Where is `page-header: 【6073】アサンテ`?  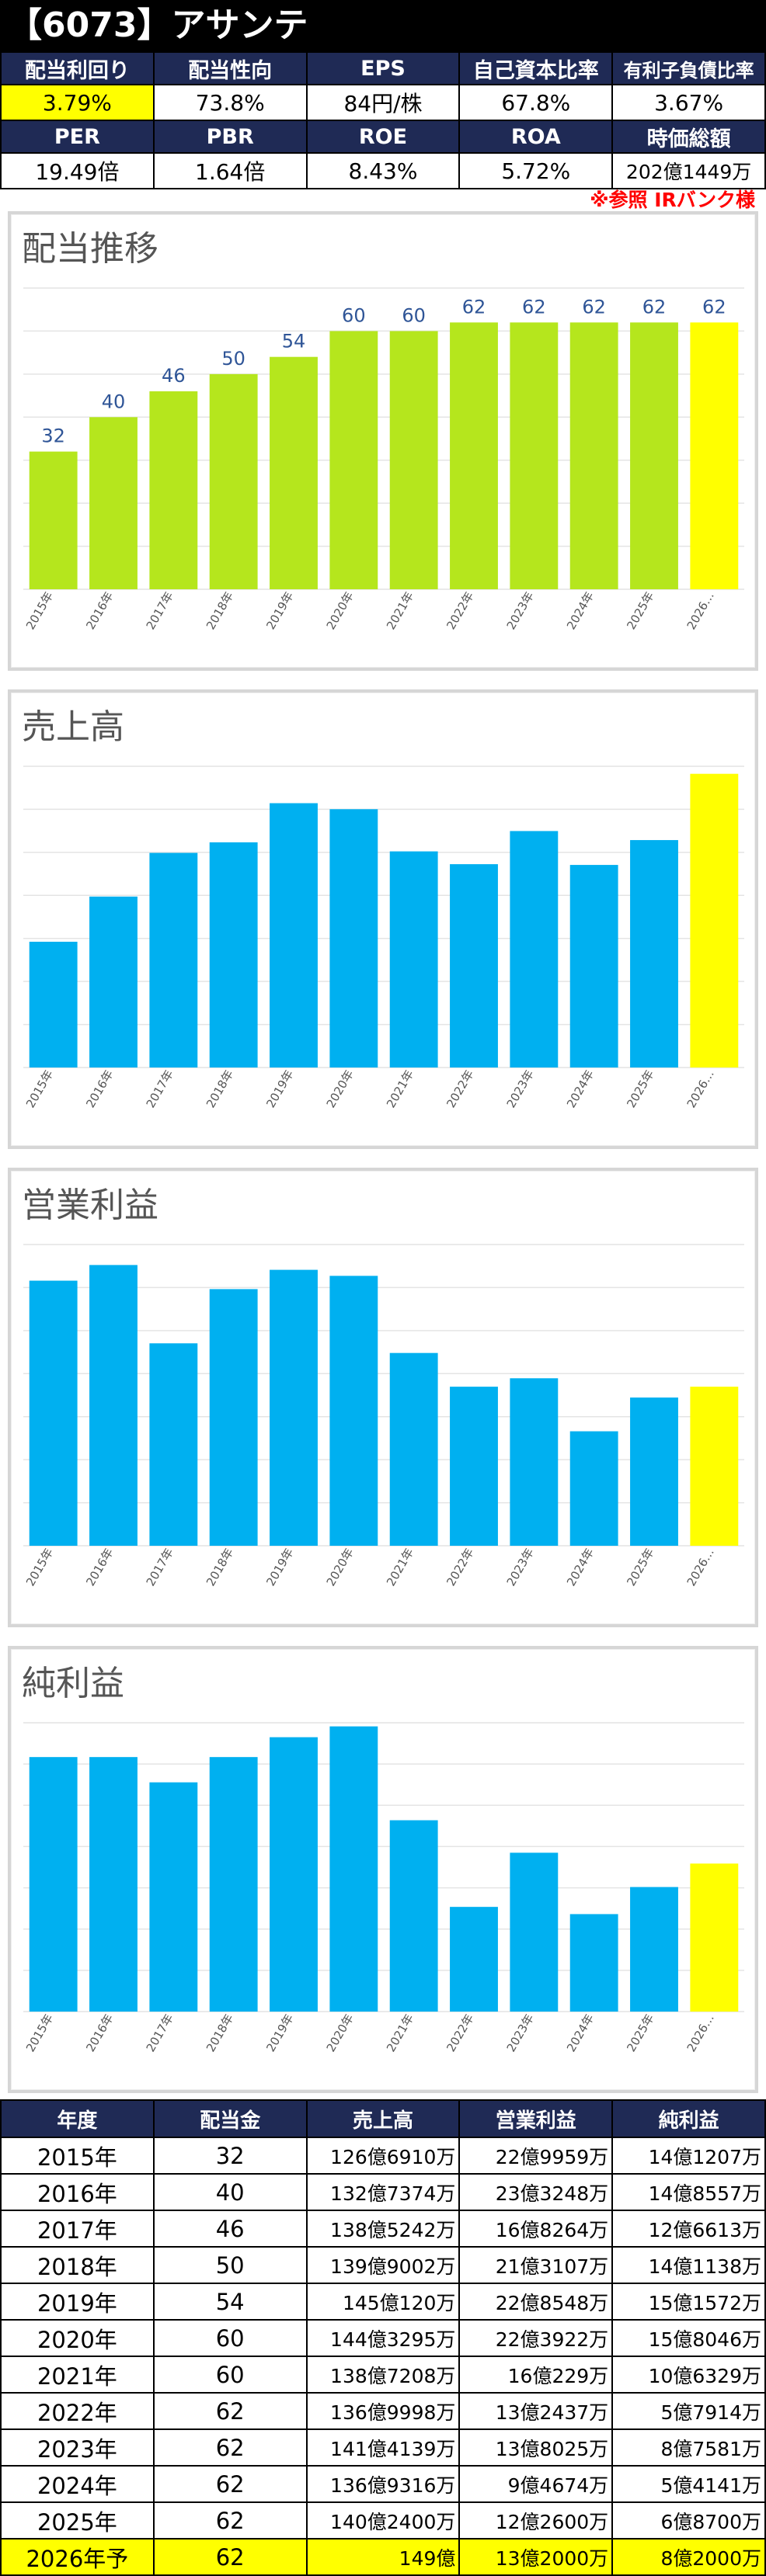
page-header: 【6073】アサンテ is located at coordinates (383, 25).